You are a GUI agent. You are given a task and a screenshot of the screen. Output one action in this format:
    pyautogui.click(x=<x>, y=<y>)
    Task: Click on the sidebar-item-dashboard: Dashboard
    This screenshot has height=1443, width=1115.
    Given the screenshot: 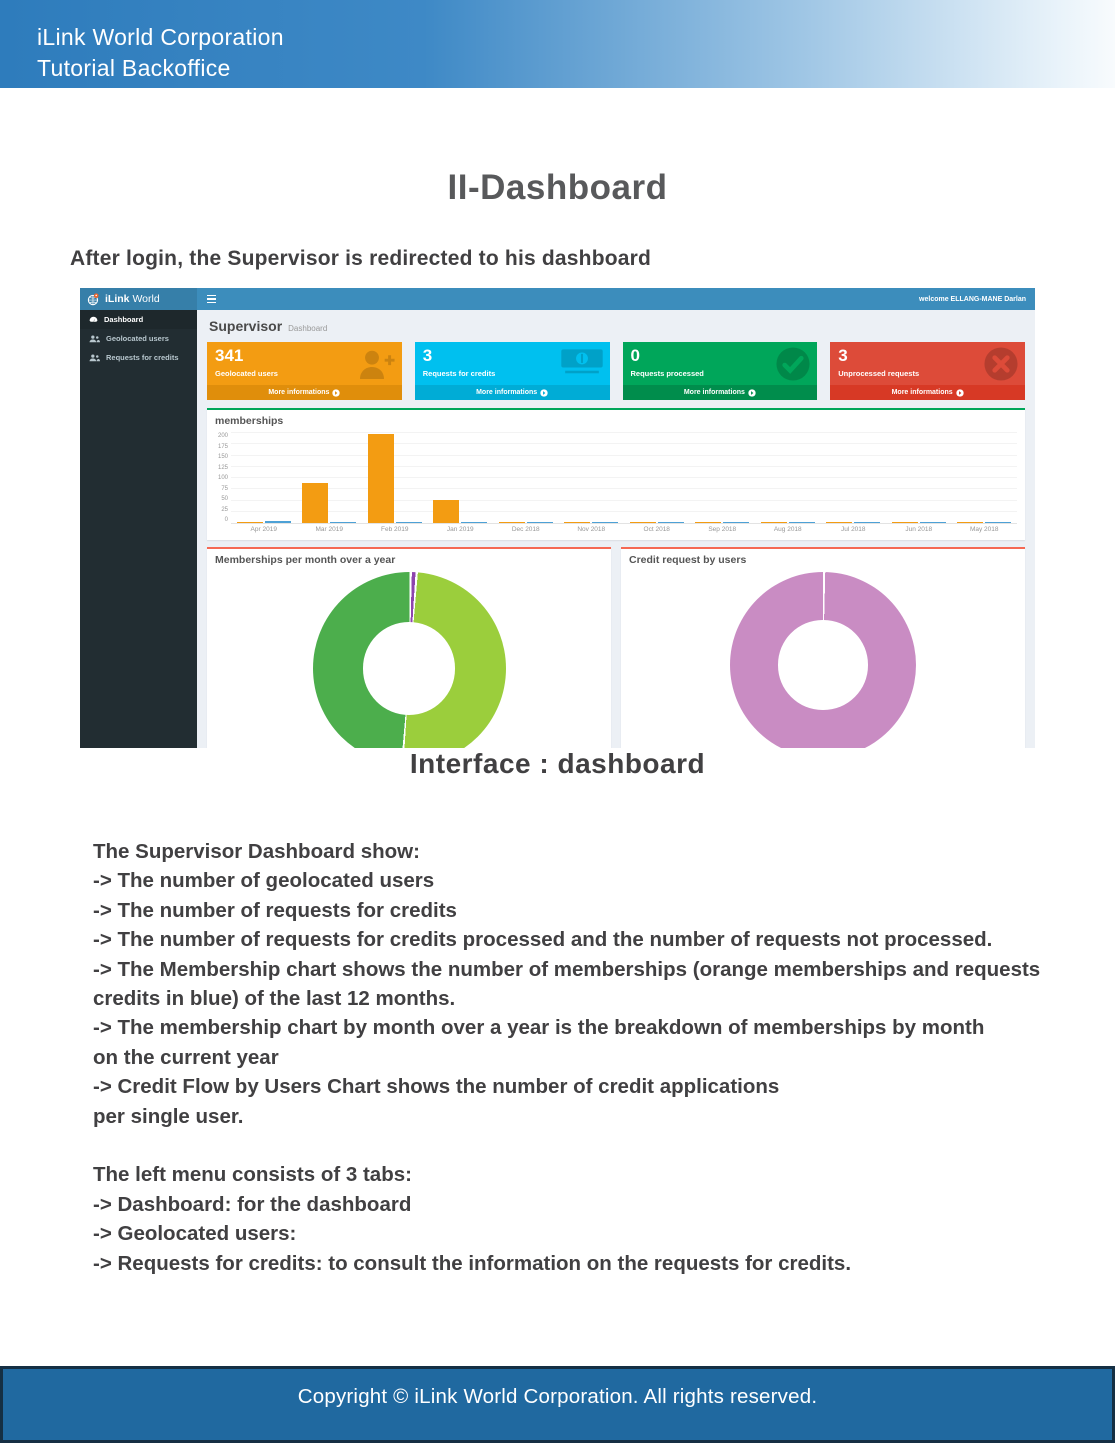 What is the action you would take?
    pyautogui.click(x=138, y=319)
    